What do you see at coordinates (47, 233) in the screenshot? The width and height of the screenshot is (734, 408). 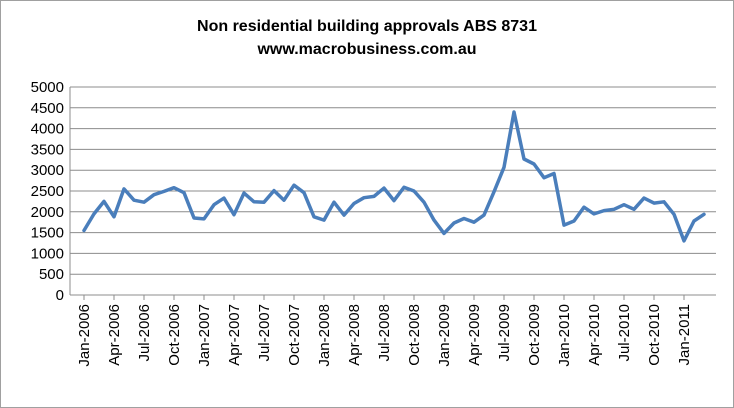 I see `y-tick-label: 1500` at bounding box center [47, 233].